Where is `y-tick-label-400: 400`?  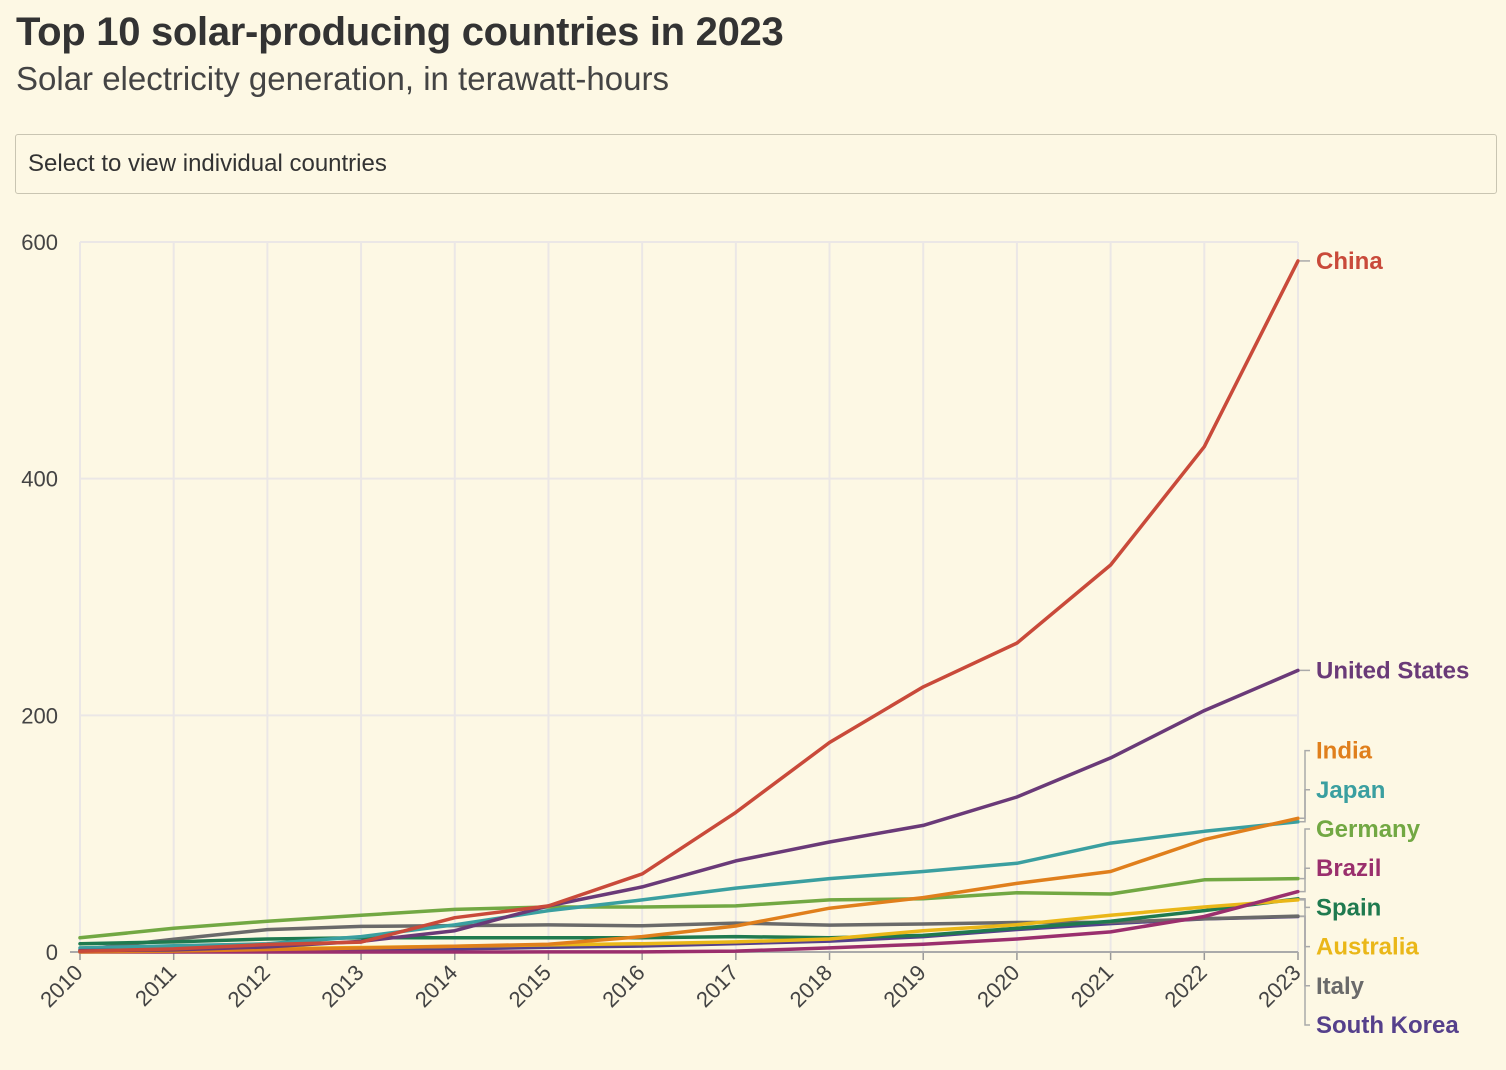
y-tick-label-400: 400 is located at coordinates (39, 479).